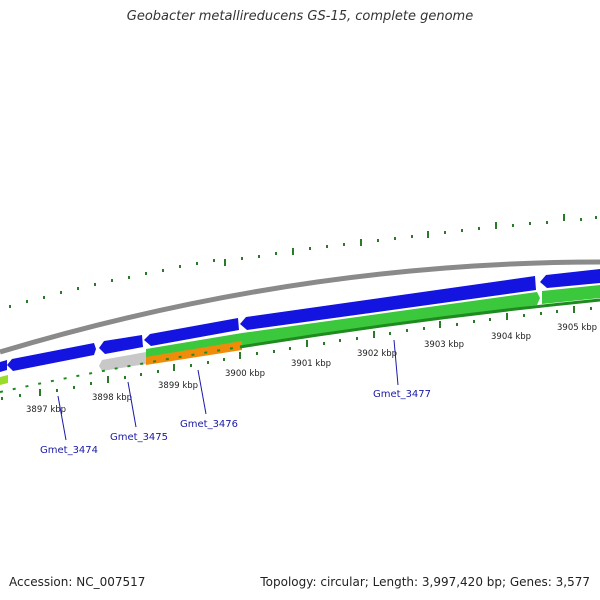 The width and height of the screenshot is (600, 600). I want to click on scale-label: 3897 kbp, so click(46, 410).